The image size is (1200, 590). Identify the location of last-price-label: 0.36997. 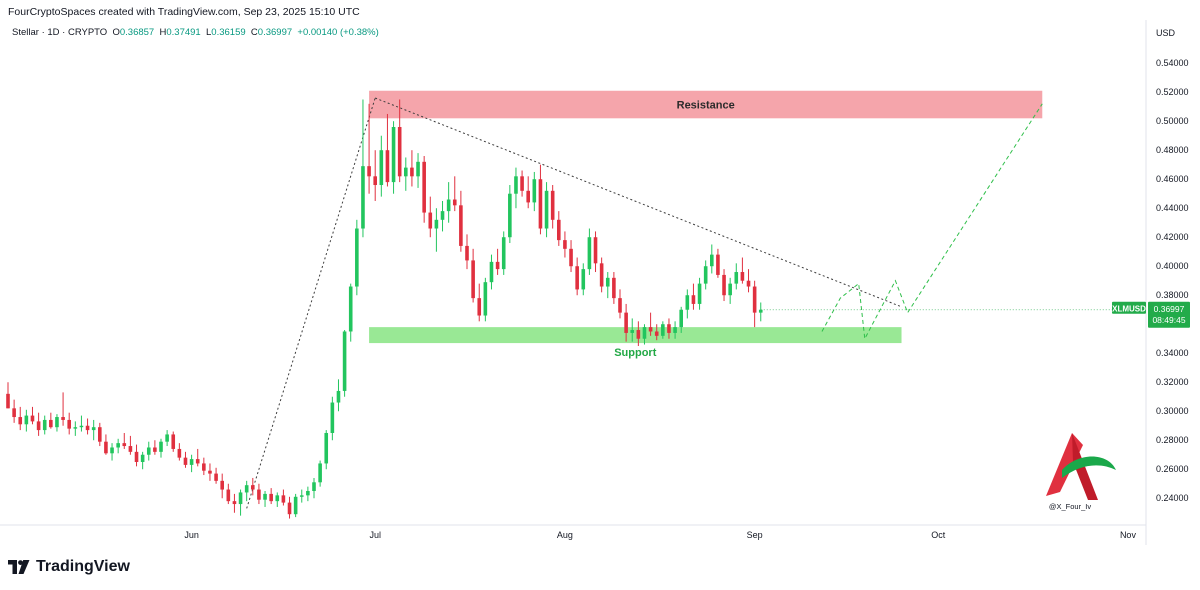
(1169, 309).